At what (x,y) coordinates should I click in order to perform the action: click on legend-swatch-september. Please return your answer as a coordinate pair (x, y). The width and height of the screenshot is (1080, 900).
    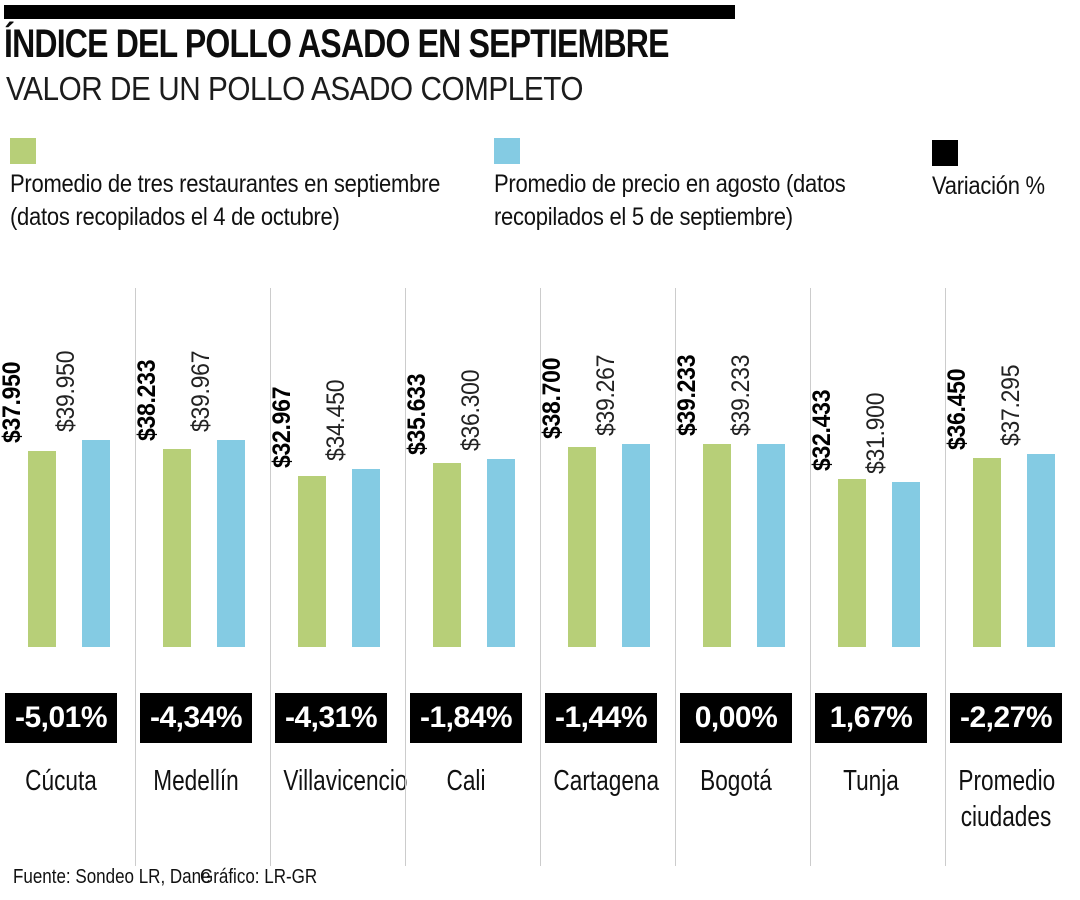
    Looking at the image, I should click on (23, 151).